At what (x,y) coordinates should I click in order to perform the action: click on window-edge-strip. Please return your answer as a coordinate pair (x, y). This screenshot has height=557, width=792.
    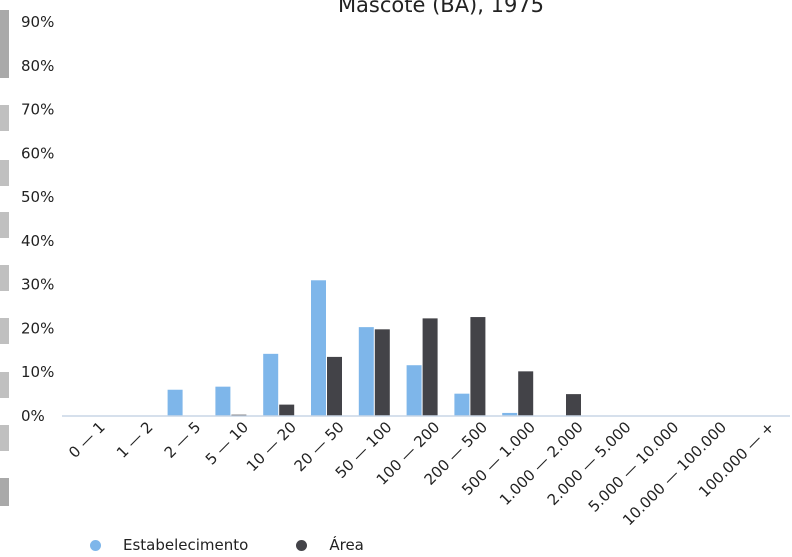
    Looking at the image, I should click on (5, 278).